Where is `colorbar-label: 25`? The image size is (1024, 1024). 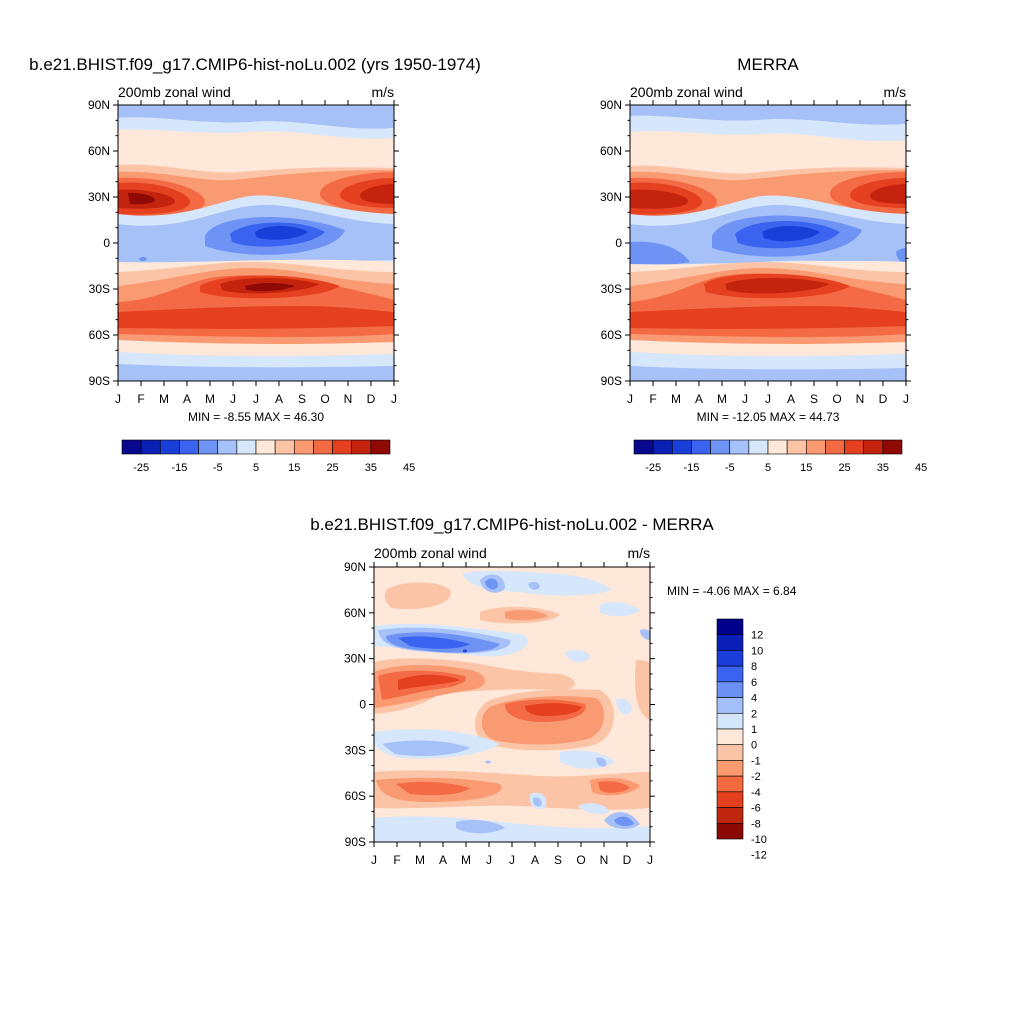 colorbar-label: 25 is located at coordinates (332, 468).